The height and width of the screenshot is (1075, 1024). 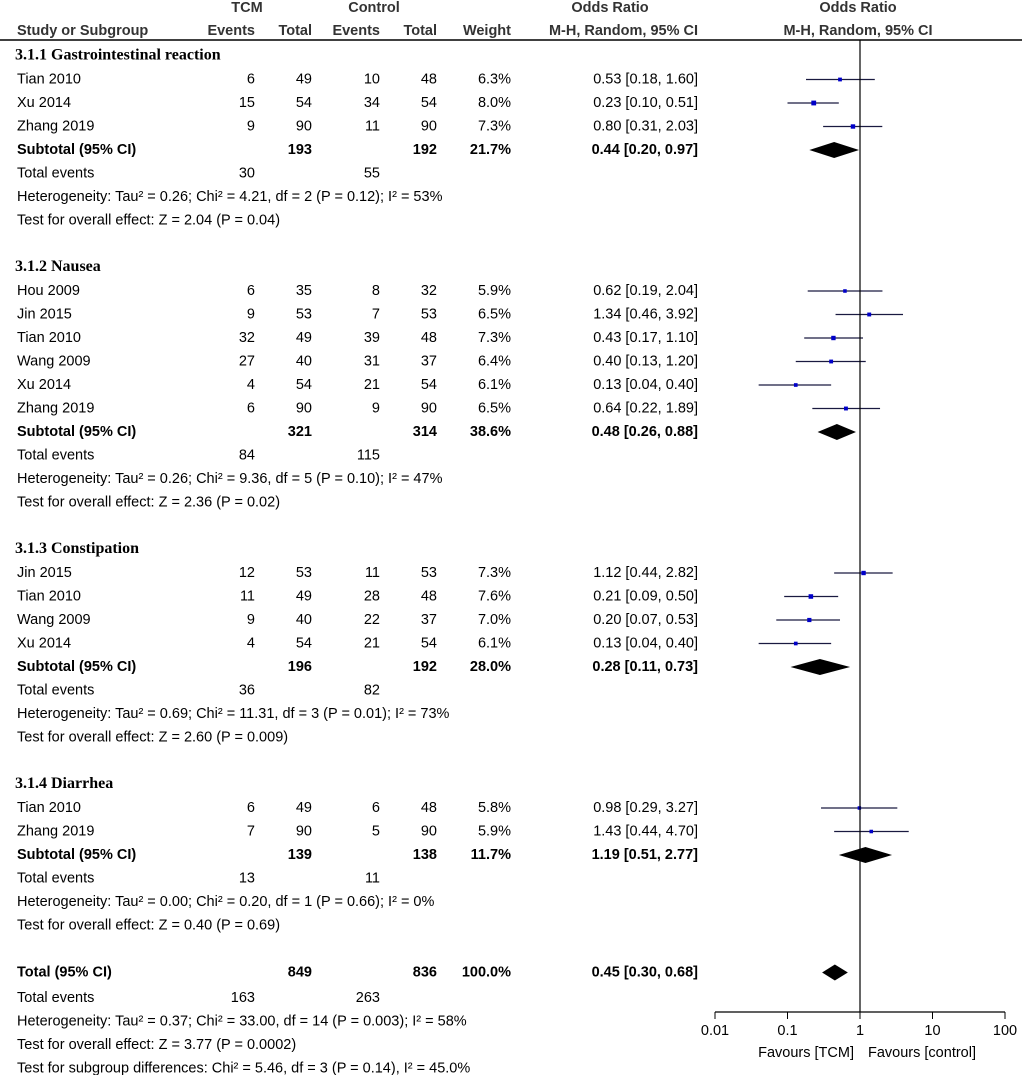 I want to click on events: 11, so click(x=372, y=573).